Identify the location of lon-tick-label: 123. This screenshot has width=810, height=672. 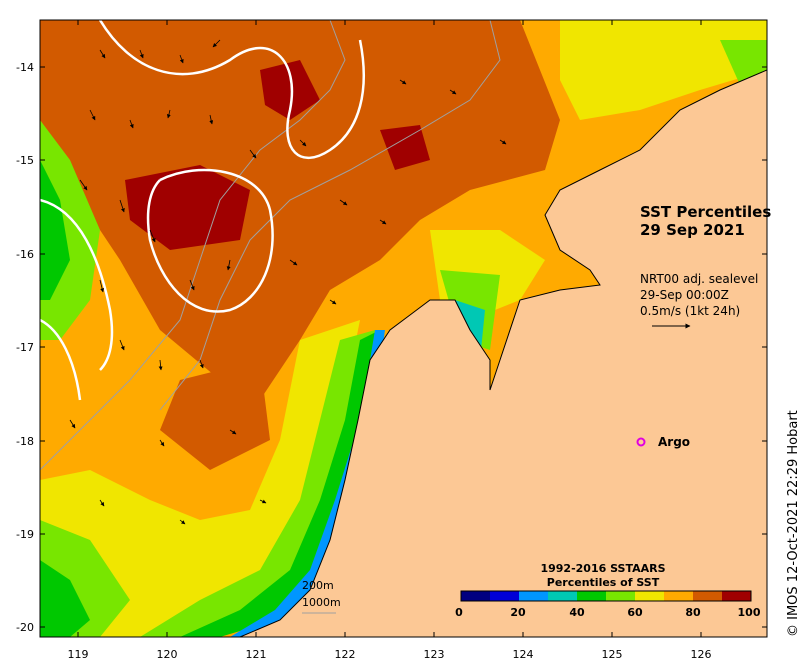
(434, 654).